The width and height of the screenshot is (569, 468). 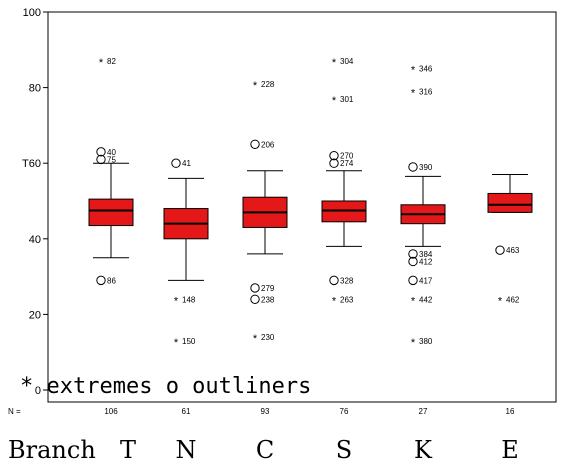 What do you see at coordinates (35, 240) in the screenshot?
I see `y-tick-label: 40` at bounding box center [35, 240].